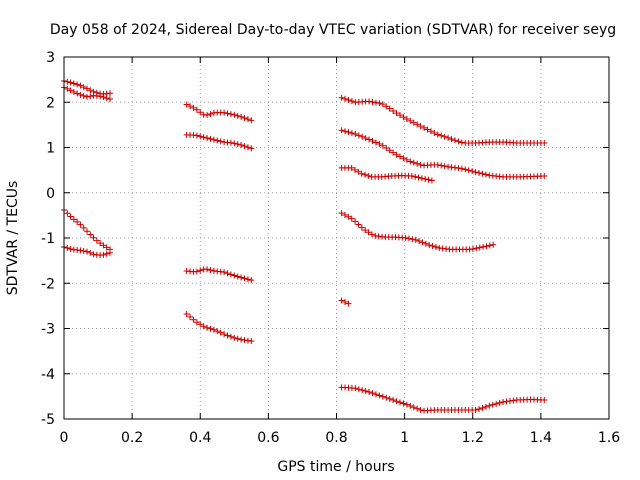  What do you see at coordinates (50, 58) in the screenshot?
I see `y-tick-label: 3` at bounding box center [50, 58].